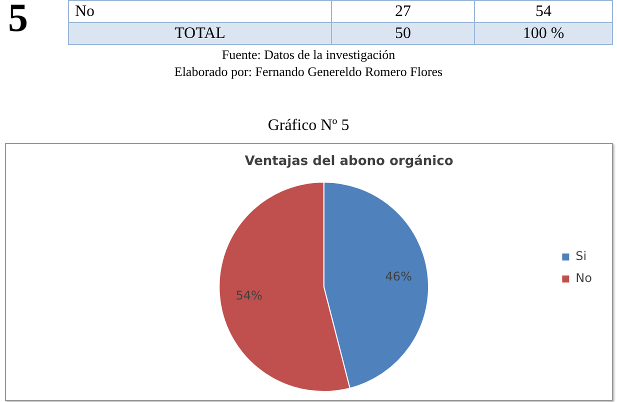 The width and height of the screenshot is (617, 402). I want to click on text: Gráfico Nº 5, so click(308, 126).